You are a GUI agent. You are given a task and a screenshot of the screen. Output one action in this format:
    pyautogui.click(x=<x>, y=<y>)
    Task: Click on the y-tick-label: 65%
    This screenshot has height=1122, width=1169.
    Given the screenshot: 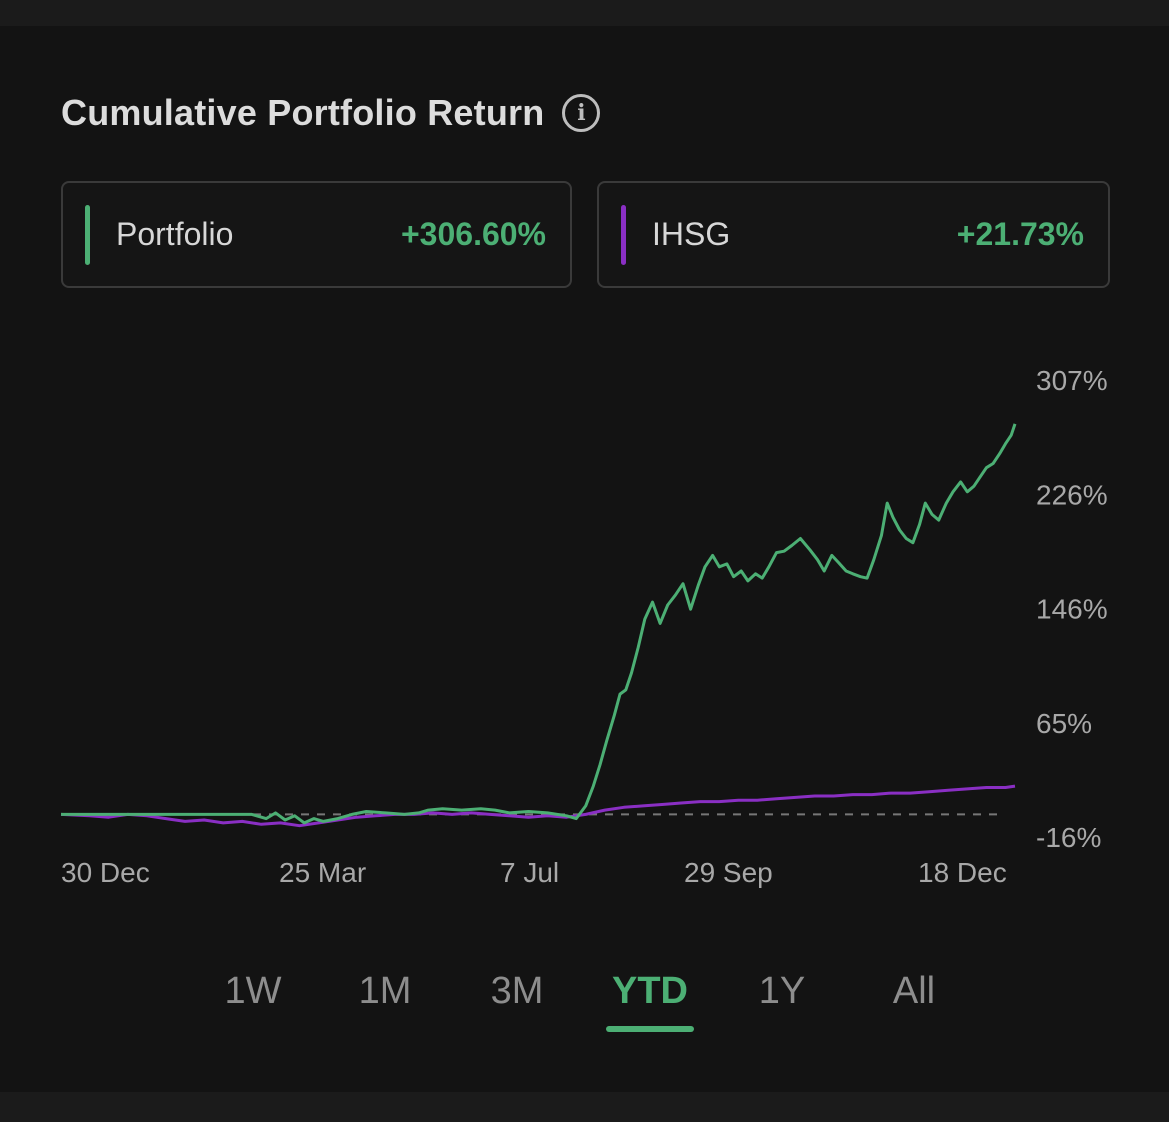 What is the action you would take?
    pyautogui.click(x=1064, y=723)
    